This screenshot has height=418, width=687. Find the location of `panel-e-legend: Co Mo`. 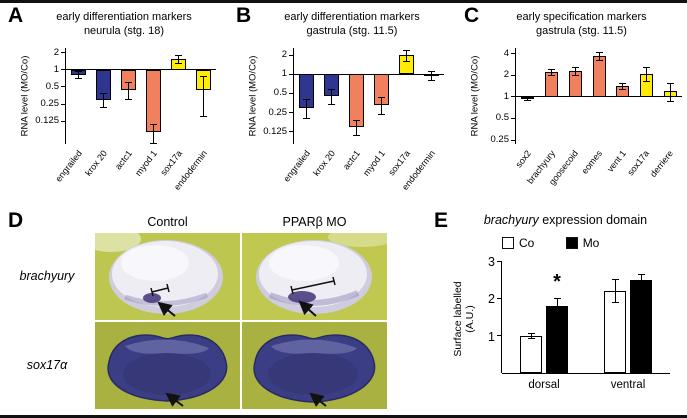

panel-e-legend: Co Mo is located at coordinates (550, 243).